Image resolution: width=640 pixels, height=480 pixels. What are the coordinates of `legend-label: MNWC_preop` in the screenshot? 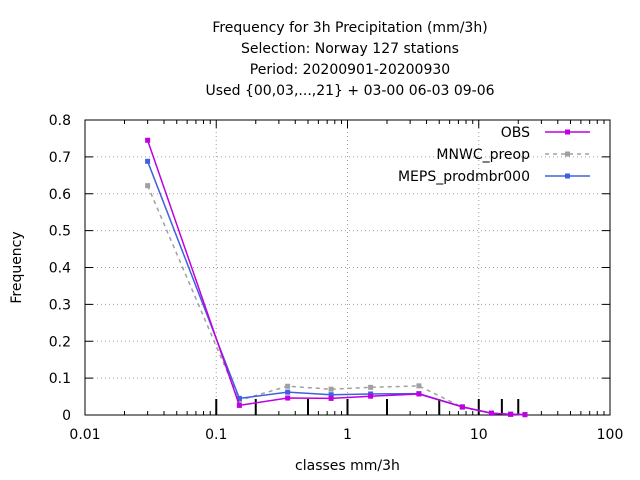 It's located at (483, 155).